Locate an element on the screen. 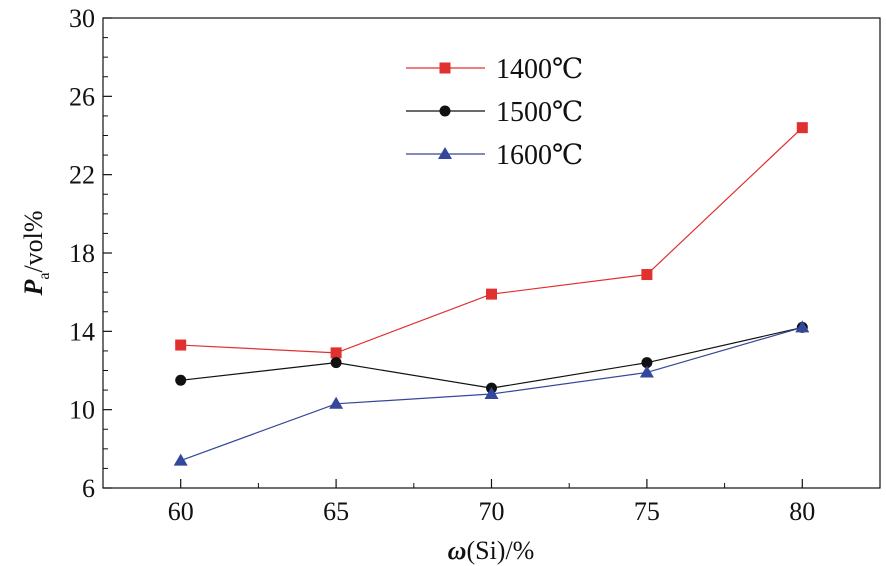  y-tick-label: 30 is located at coordinates (82, 18).